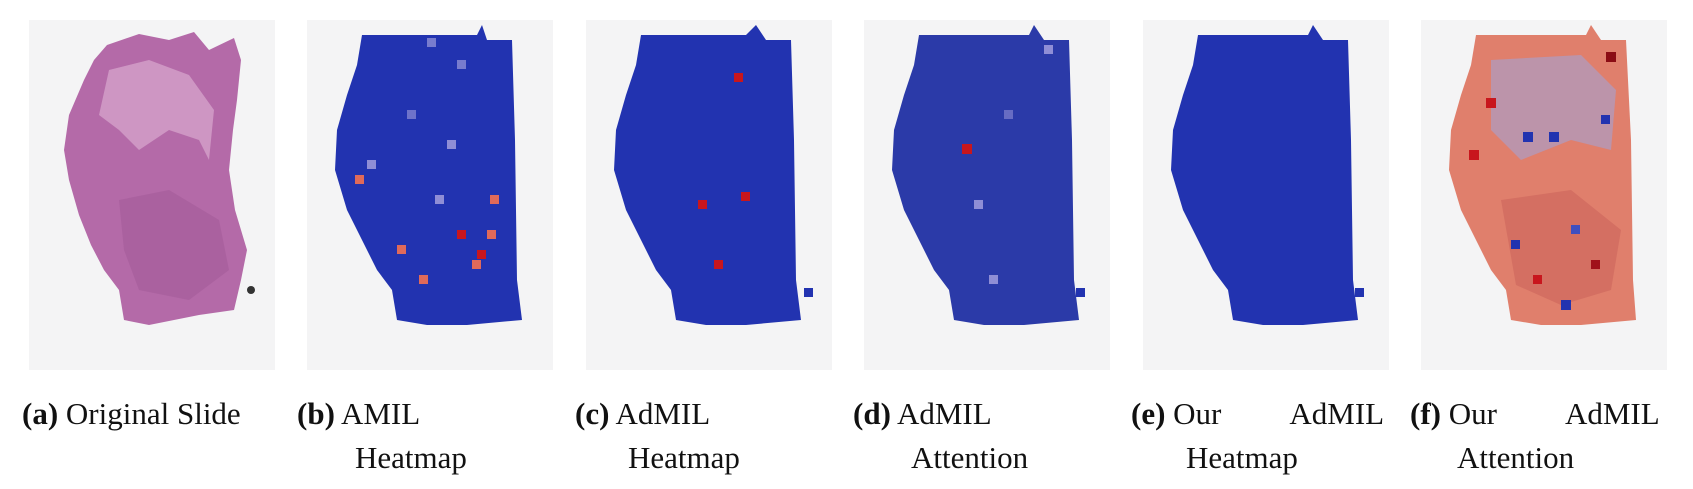  Describe the element at coordinates (1542, 175) in the screenshot. I see `attention-image` at that location.